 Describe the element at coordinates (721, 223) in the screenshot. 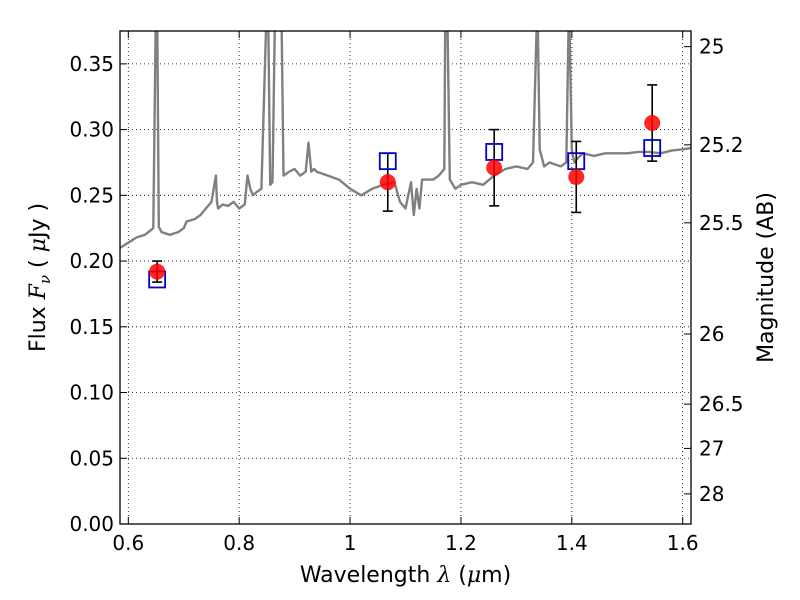

I see `y2-tick-label: 25.5` at that location.